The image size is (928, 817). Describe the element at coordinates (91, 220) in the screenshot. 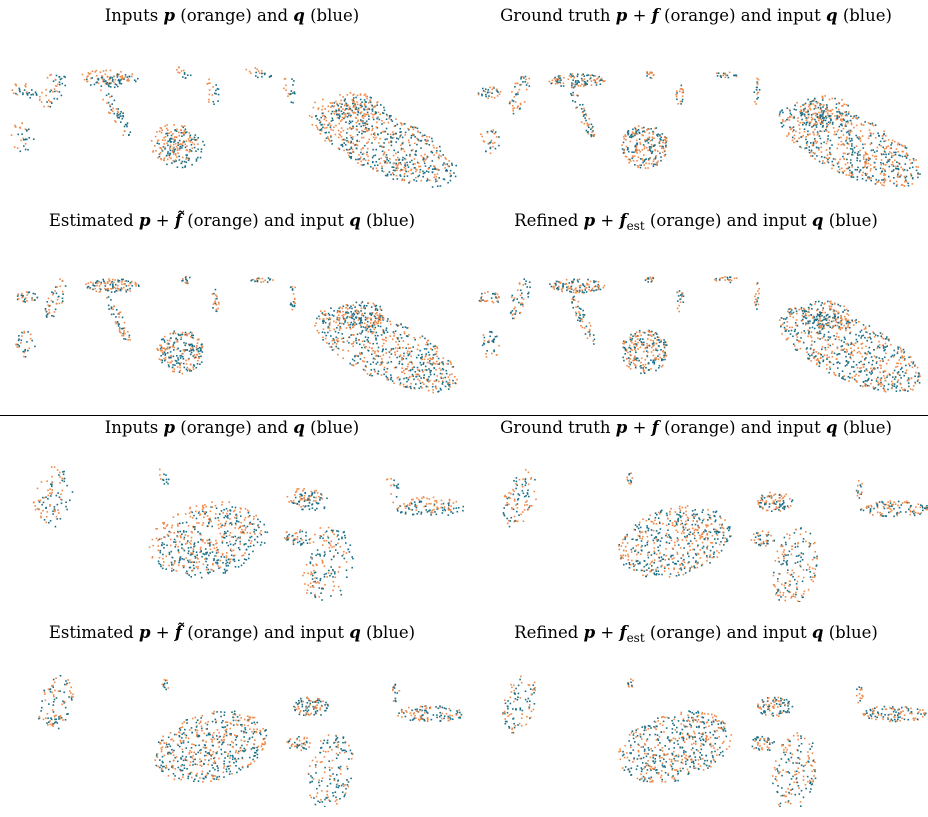

I see `caption-word: Estimated` at that location.